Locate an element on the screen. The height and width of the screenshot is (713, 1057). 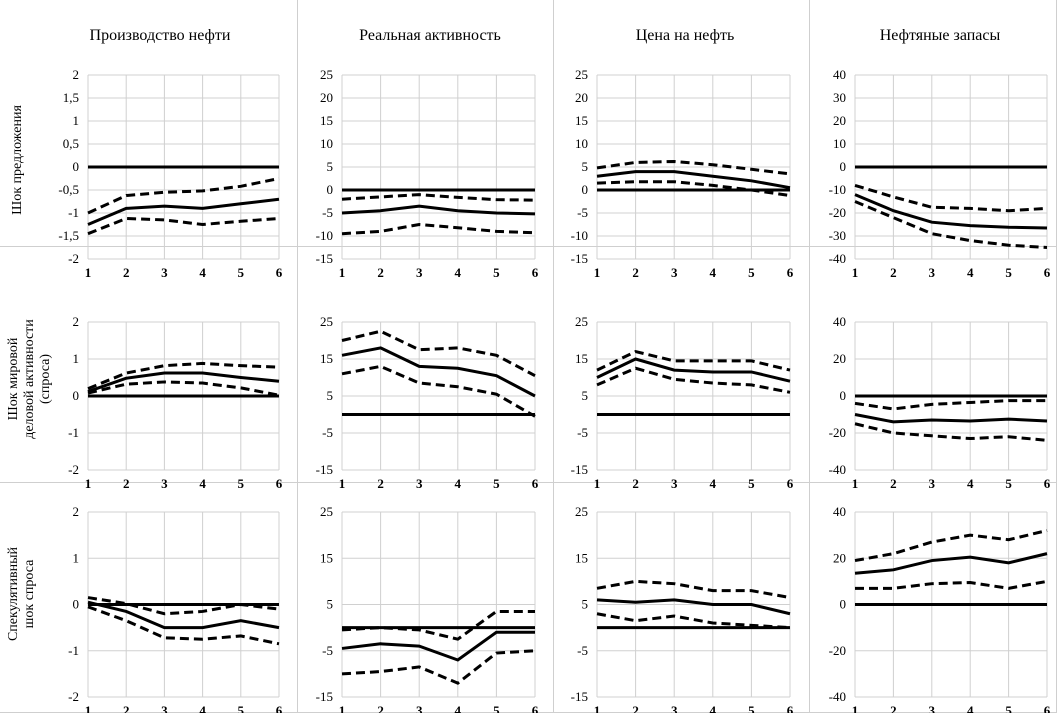
y-tick-label: 40 is located at coordinates (839, 321).